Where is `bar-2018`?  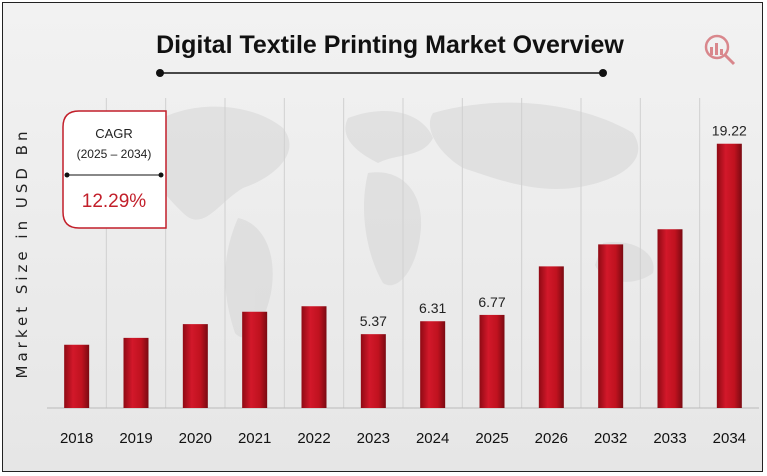 bar-2018 is located at coordinates (77, 376).